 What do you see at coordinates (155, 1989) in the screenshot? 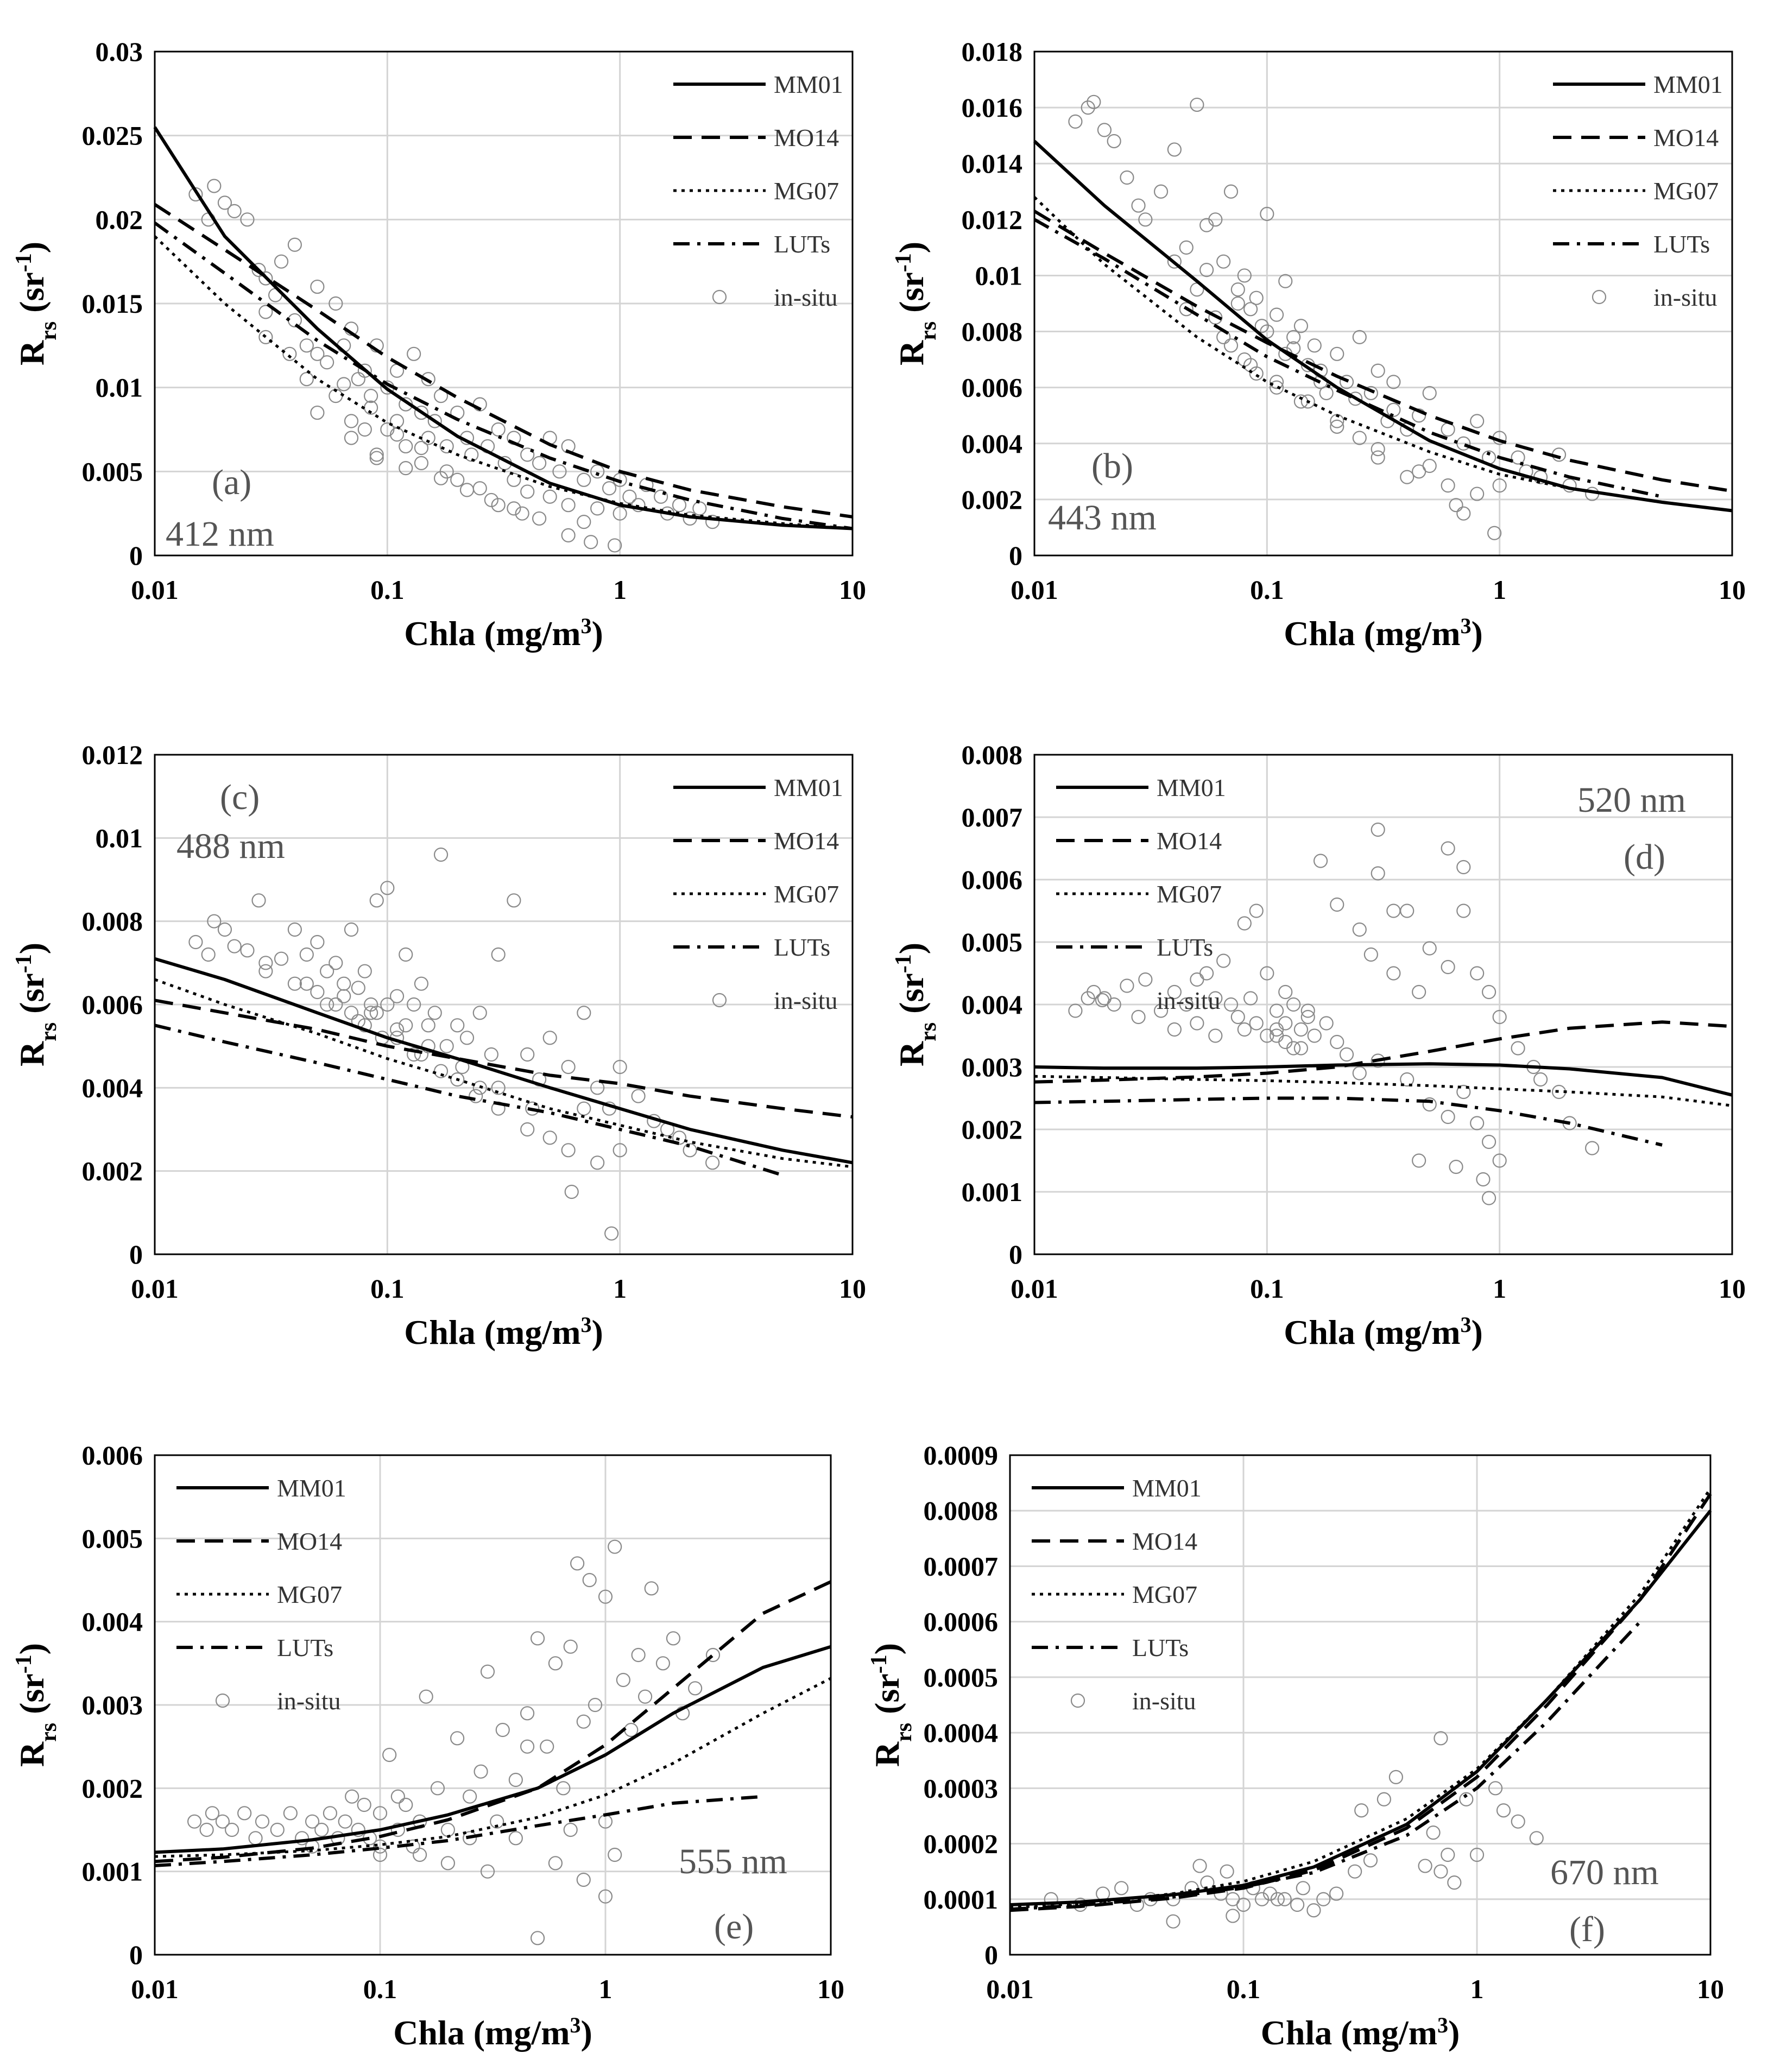
I see `x-tick-label: 0.01` at bounding box center [155, 1989].